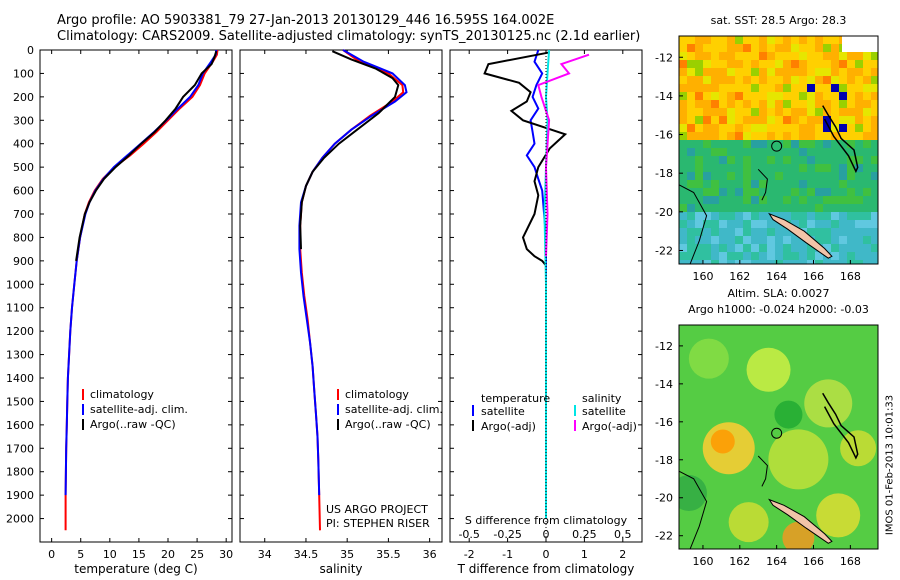  What do you see at coordinates (20, 495) in the screenshot?
I see `y-tick-label: 1900` at bounding box center [20, 495].